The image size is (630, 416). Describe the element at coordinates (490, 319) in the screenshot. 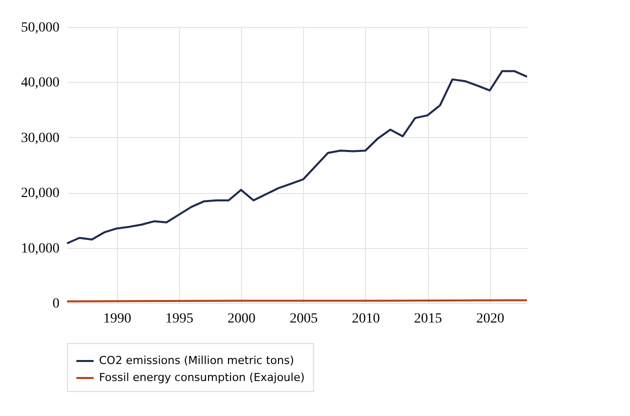

I see `x-tick-label: 2020` at that location.